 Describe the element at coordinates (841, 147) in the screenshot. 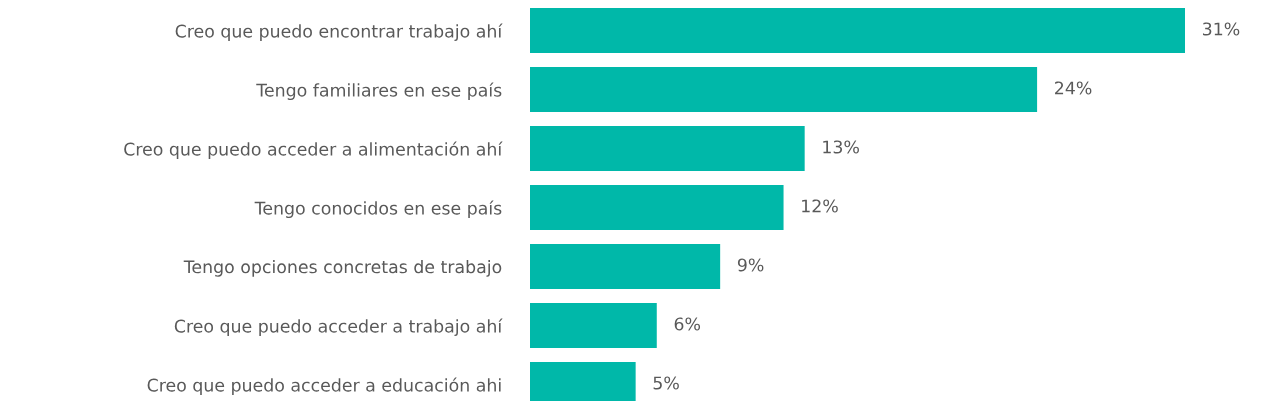

I see `data-label: 13%` at that location.